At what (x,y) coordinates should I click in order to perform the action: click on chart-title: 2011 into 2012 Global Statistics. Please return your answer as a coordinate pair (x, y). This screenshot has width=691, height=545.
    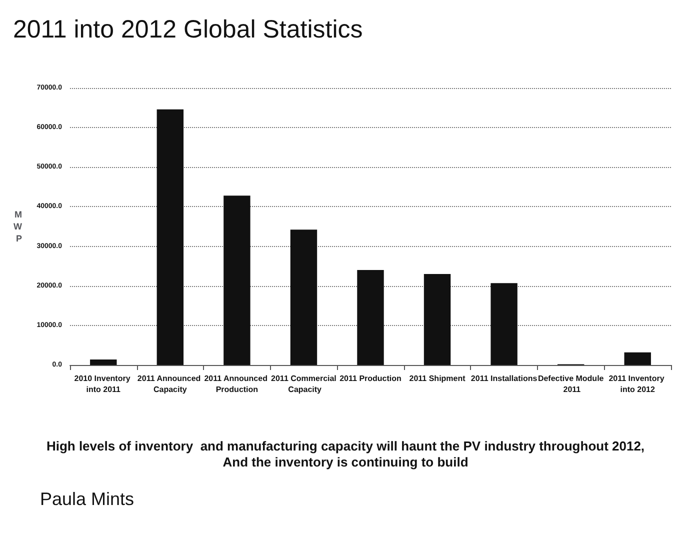
    Looking at the image, I should click on (188, 30).